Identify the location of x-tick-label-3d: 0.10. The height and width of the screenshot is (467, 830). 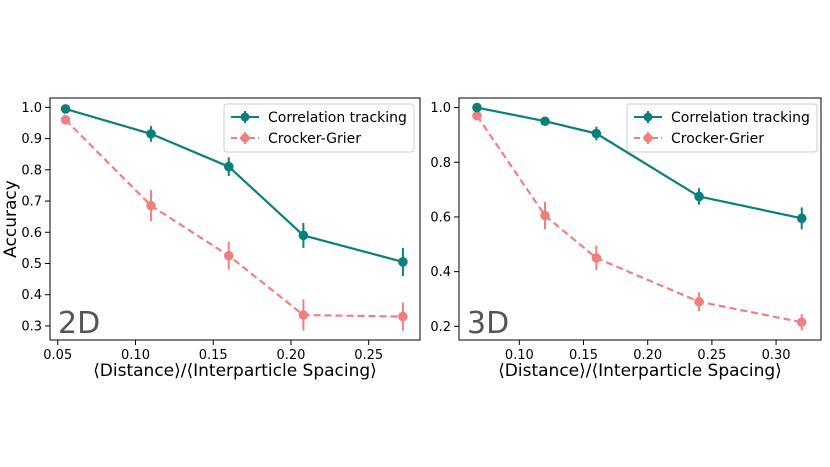
(519, 355).